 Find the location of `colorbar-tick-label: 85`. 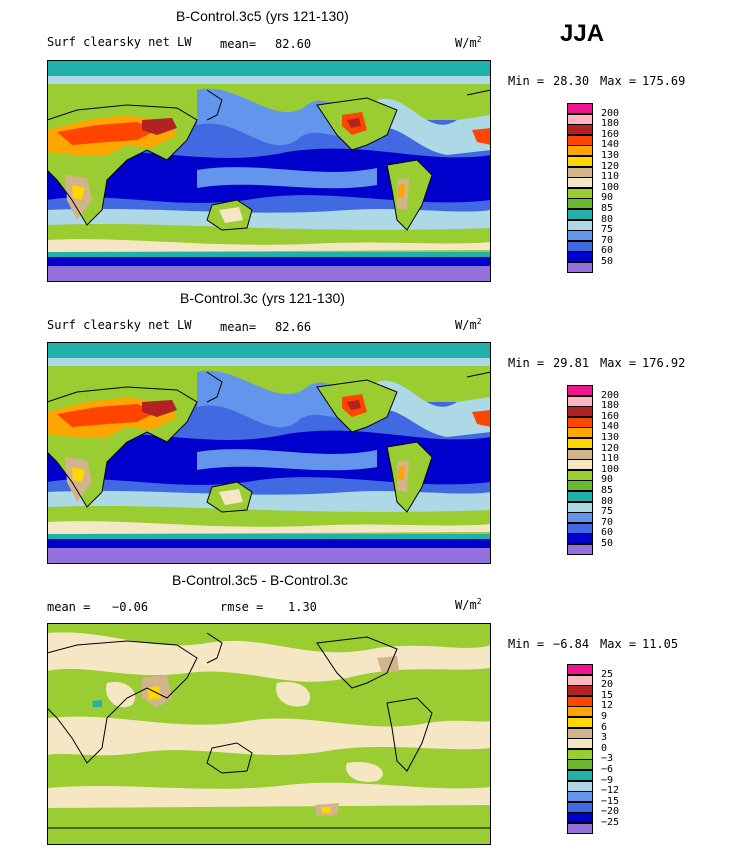

colorbar-tick-label: 85 is located at coordinates (607, 490).